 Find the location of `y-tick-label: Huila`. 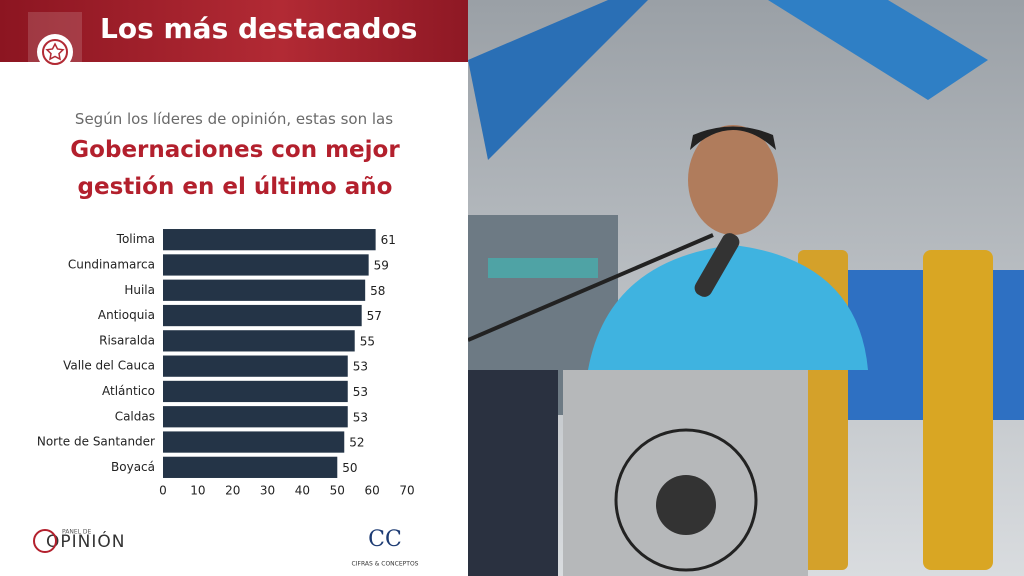

y-tick-label: Huila is located at coordinates (139, 290).